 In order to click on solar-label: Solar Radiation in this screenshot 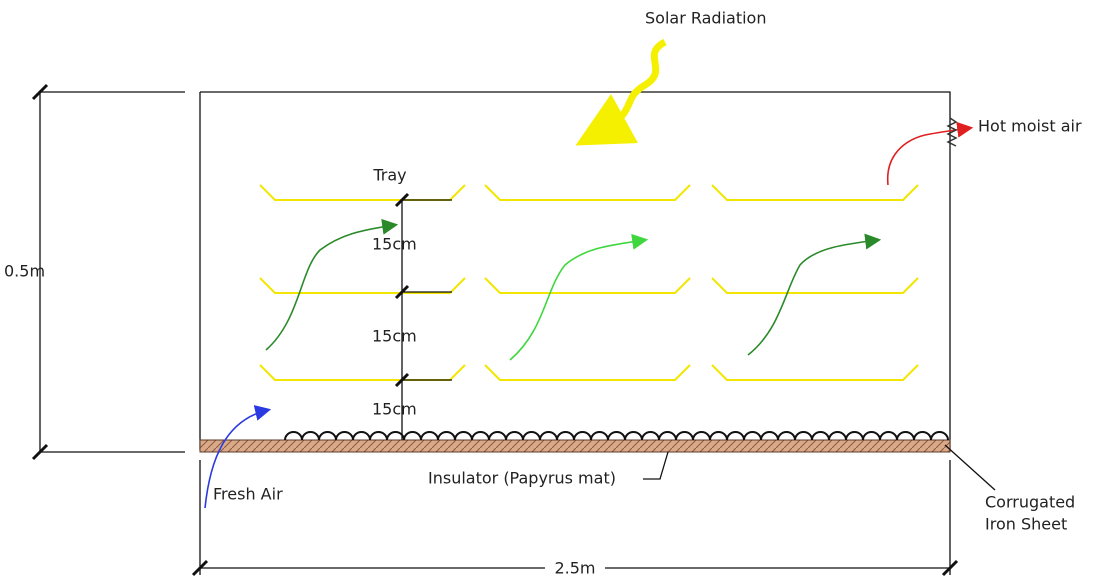, I will do `click(705, 18)`.